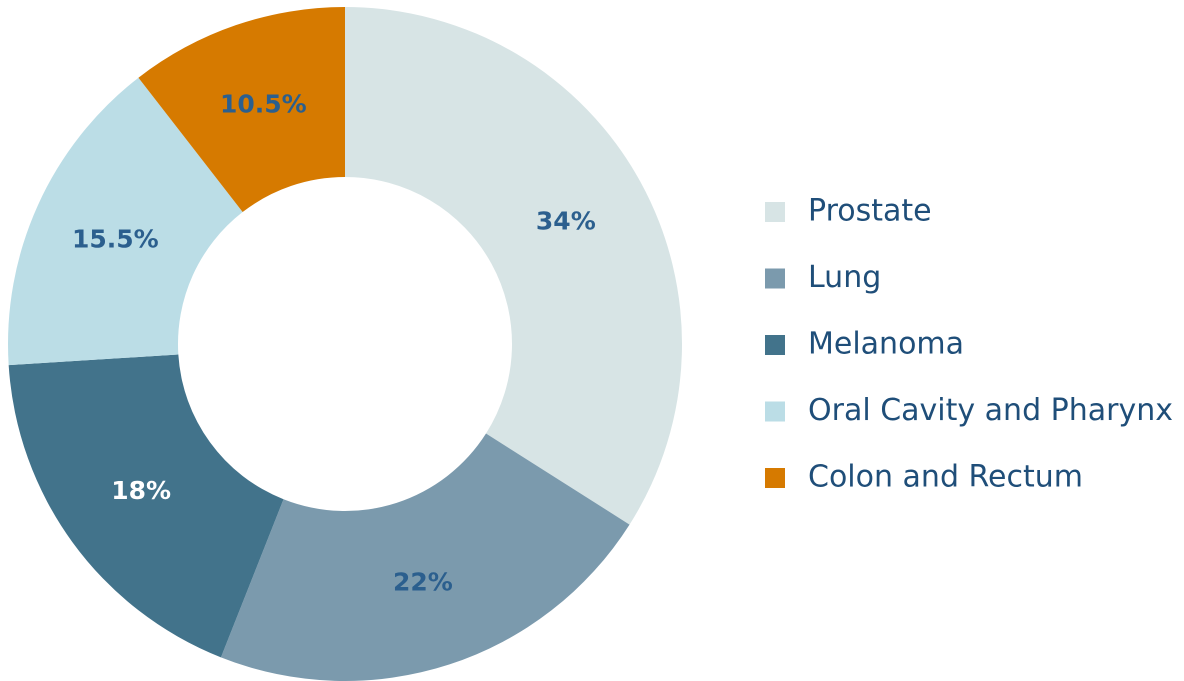  I want to click on legend-label: Melanoma, so click(886, 344).